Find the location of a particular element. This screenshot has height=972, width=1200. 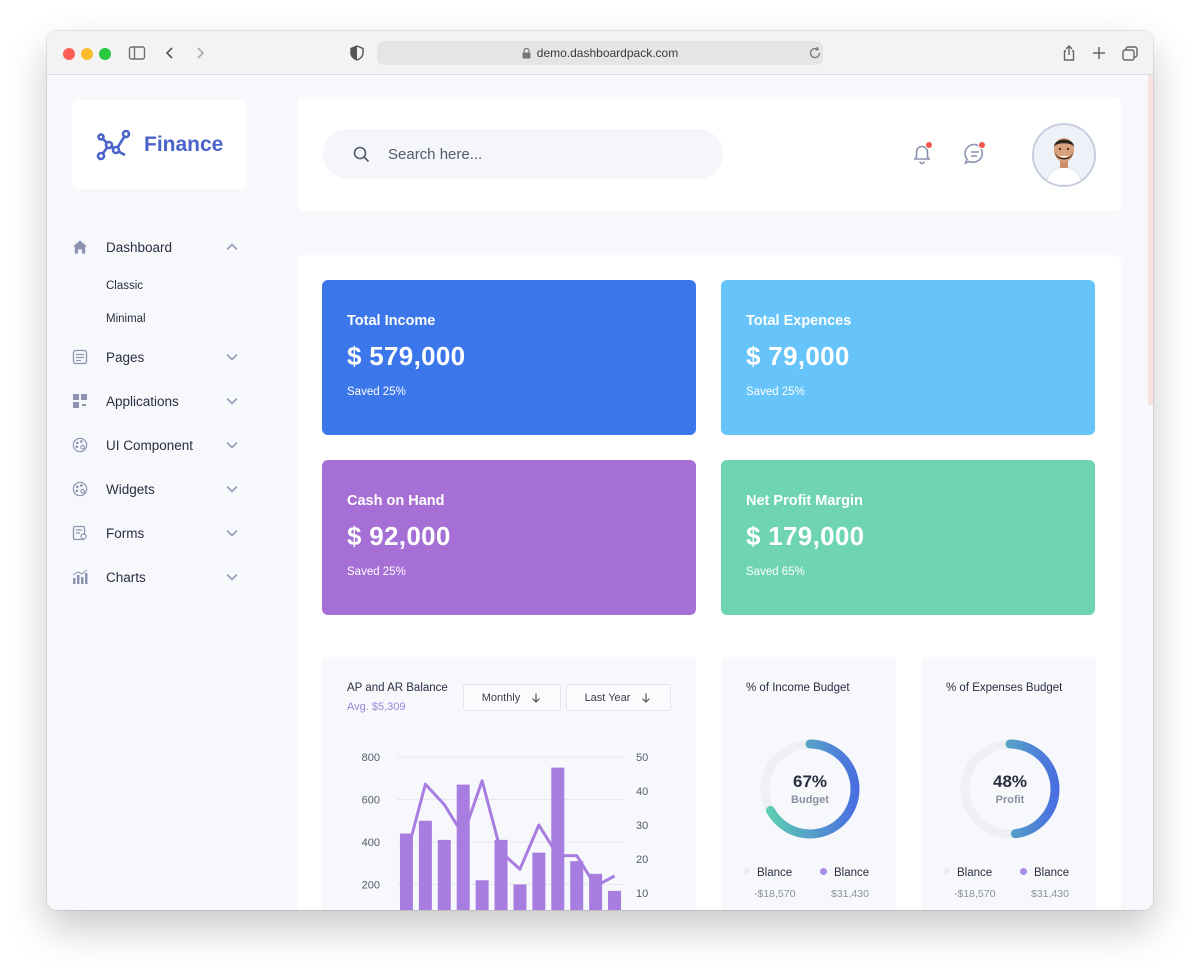

search-input is located at coordinates (538, 154).